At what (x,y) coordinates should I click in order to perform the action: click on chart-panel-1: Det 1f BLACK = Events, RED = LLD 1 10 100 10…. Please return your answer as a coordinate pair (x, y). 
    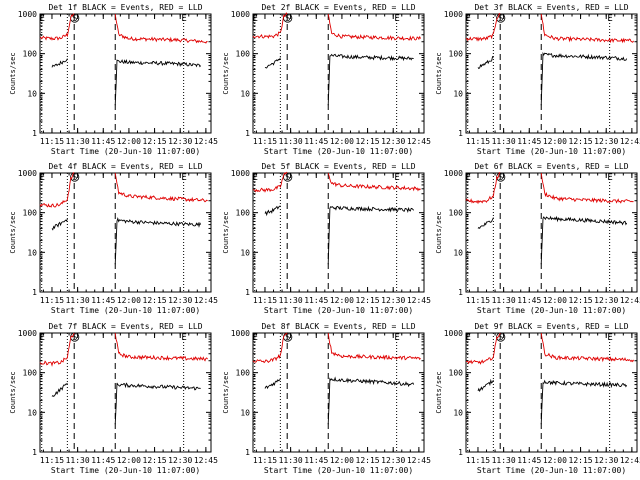
    Looking at the image, I should click on (113, 79).